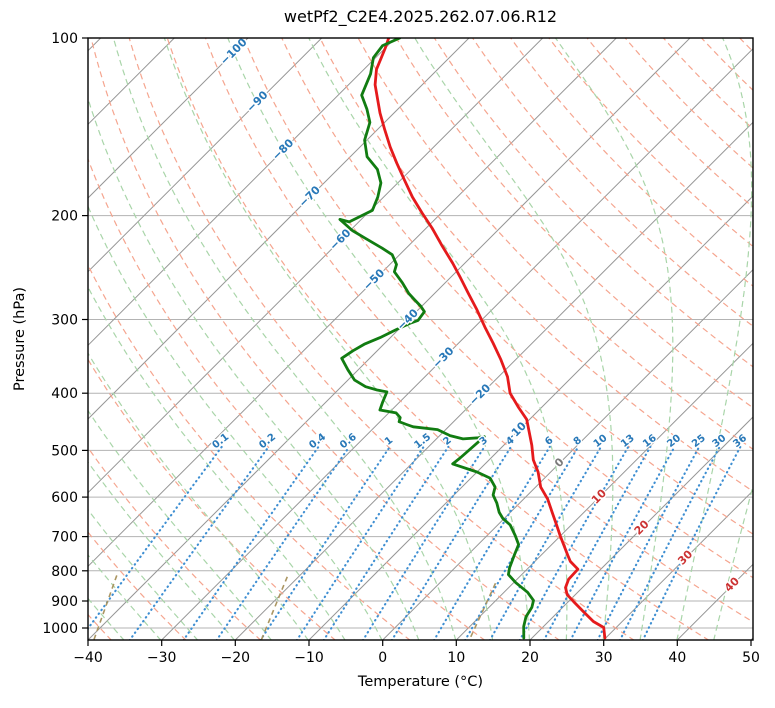 This screenshot has height=708, width=775. I want to click on x-tick-label: 30, so click(604, 658).